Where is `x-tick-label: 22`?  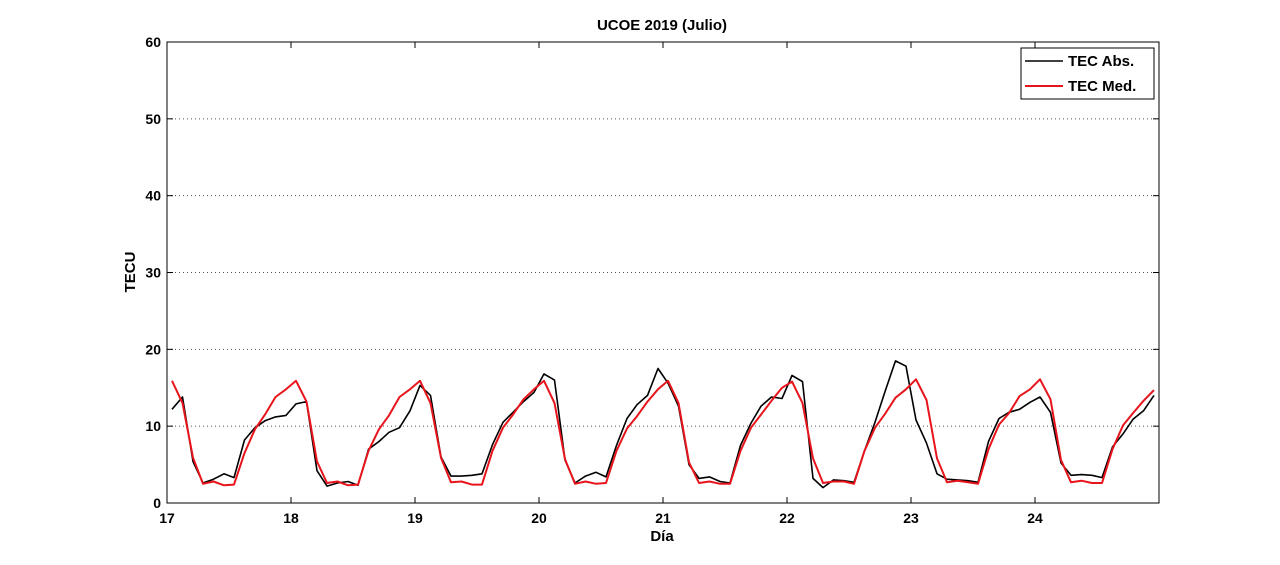 x-tick-label: 22 is located at coordinates (787, 518).